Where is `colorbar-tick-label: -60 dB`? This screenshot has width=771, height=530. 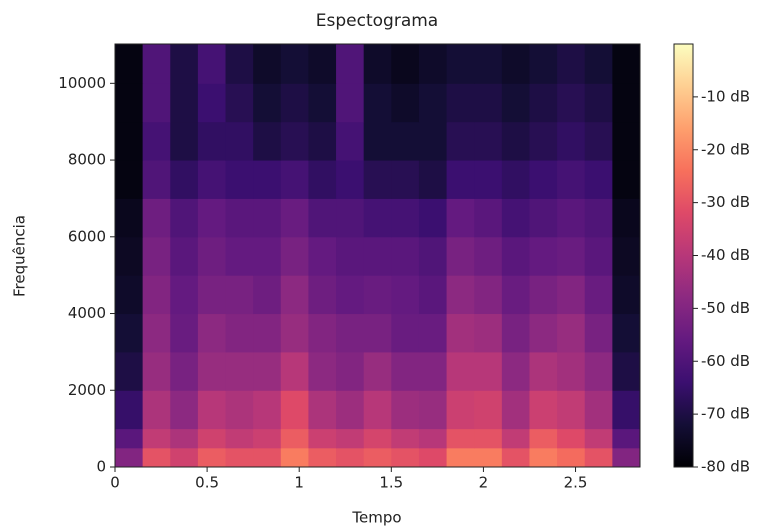
colorbar-tick-label: -60 dB is located at coordinates (725, 361).